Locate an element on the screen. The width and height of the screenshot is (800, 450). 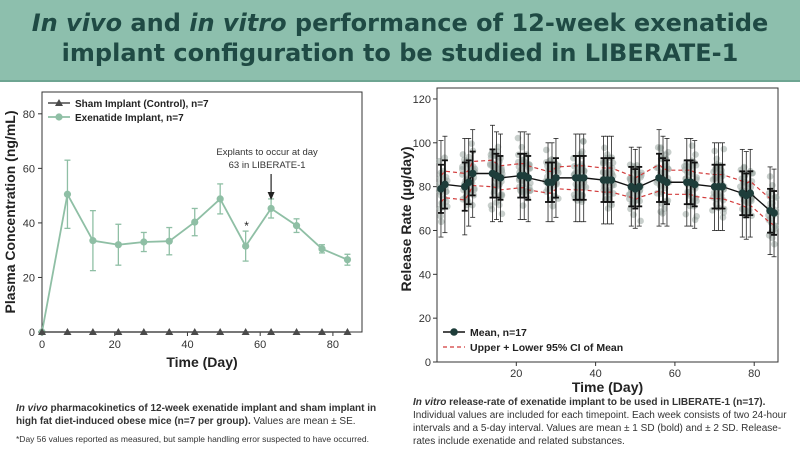
x-tick-label: 0 is located at coordinates (42, 345).